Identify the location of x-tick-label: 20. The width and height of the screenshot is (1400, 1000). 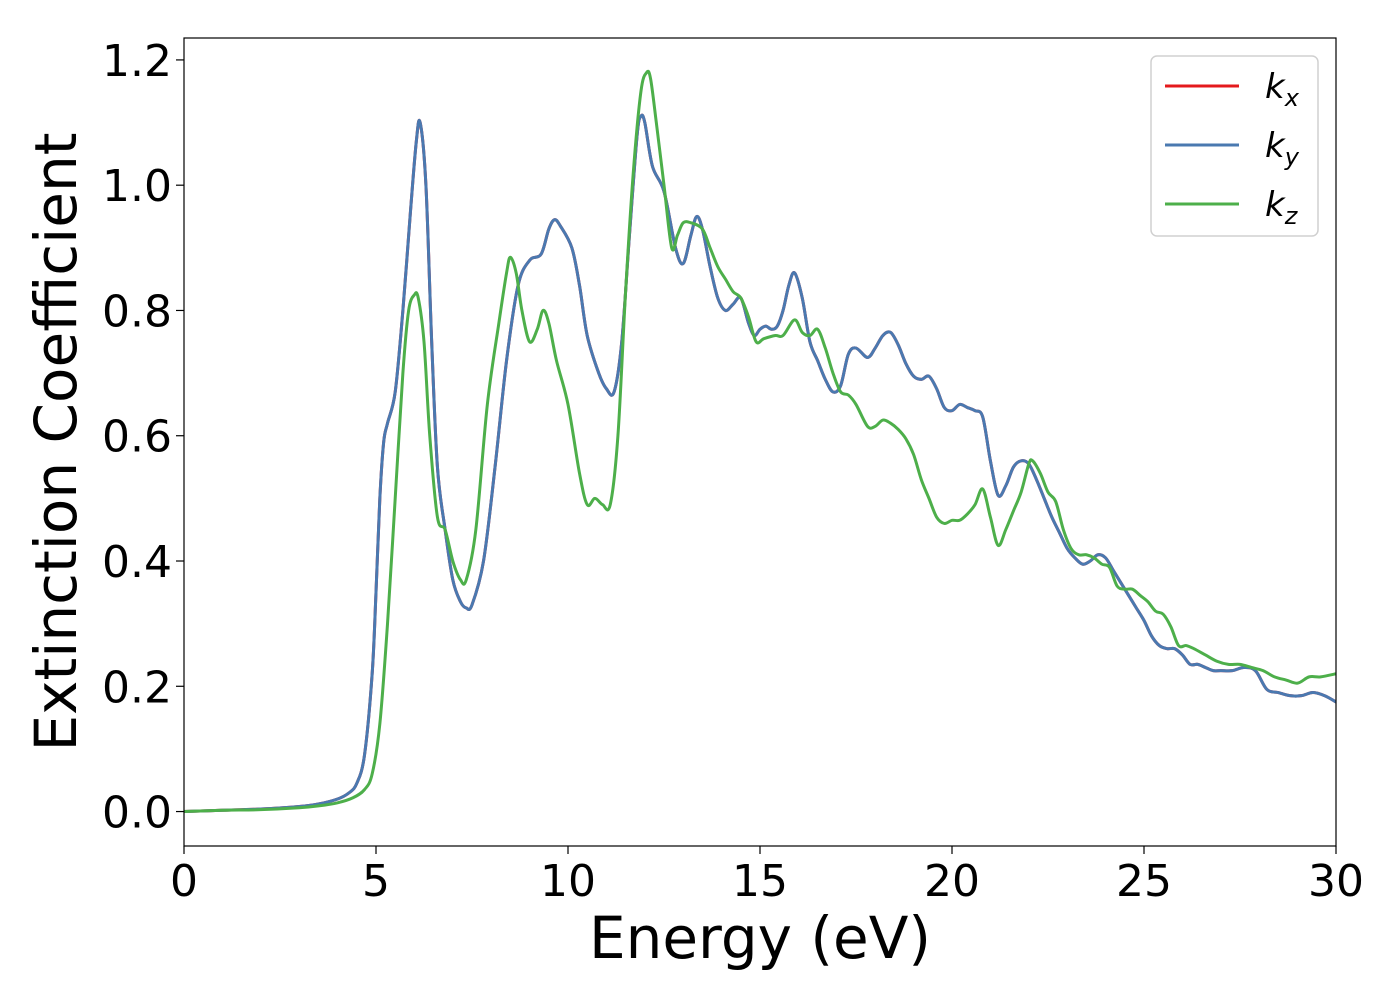
(952, 881).